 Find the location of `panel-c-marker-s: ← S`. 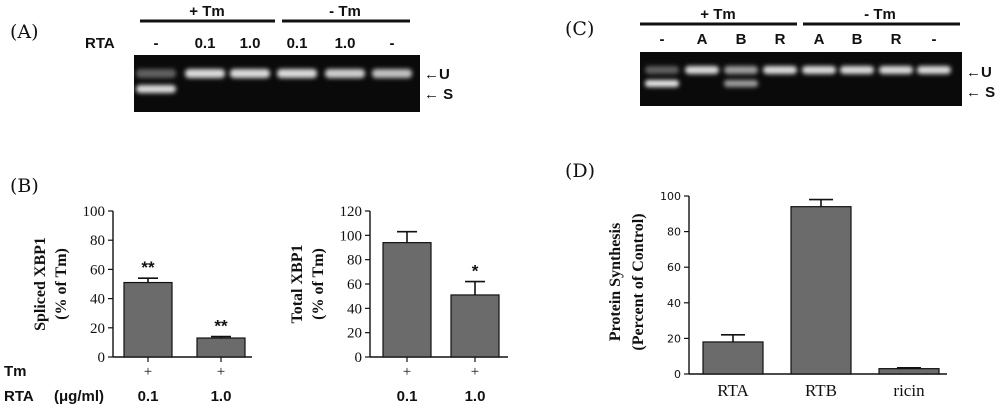

panel-c-marker-s: ← S is located at coordinates (980, 92).